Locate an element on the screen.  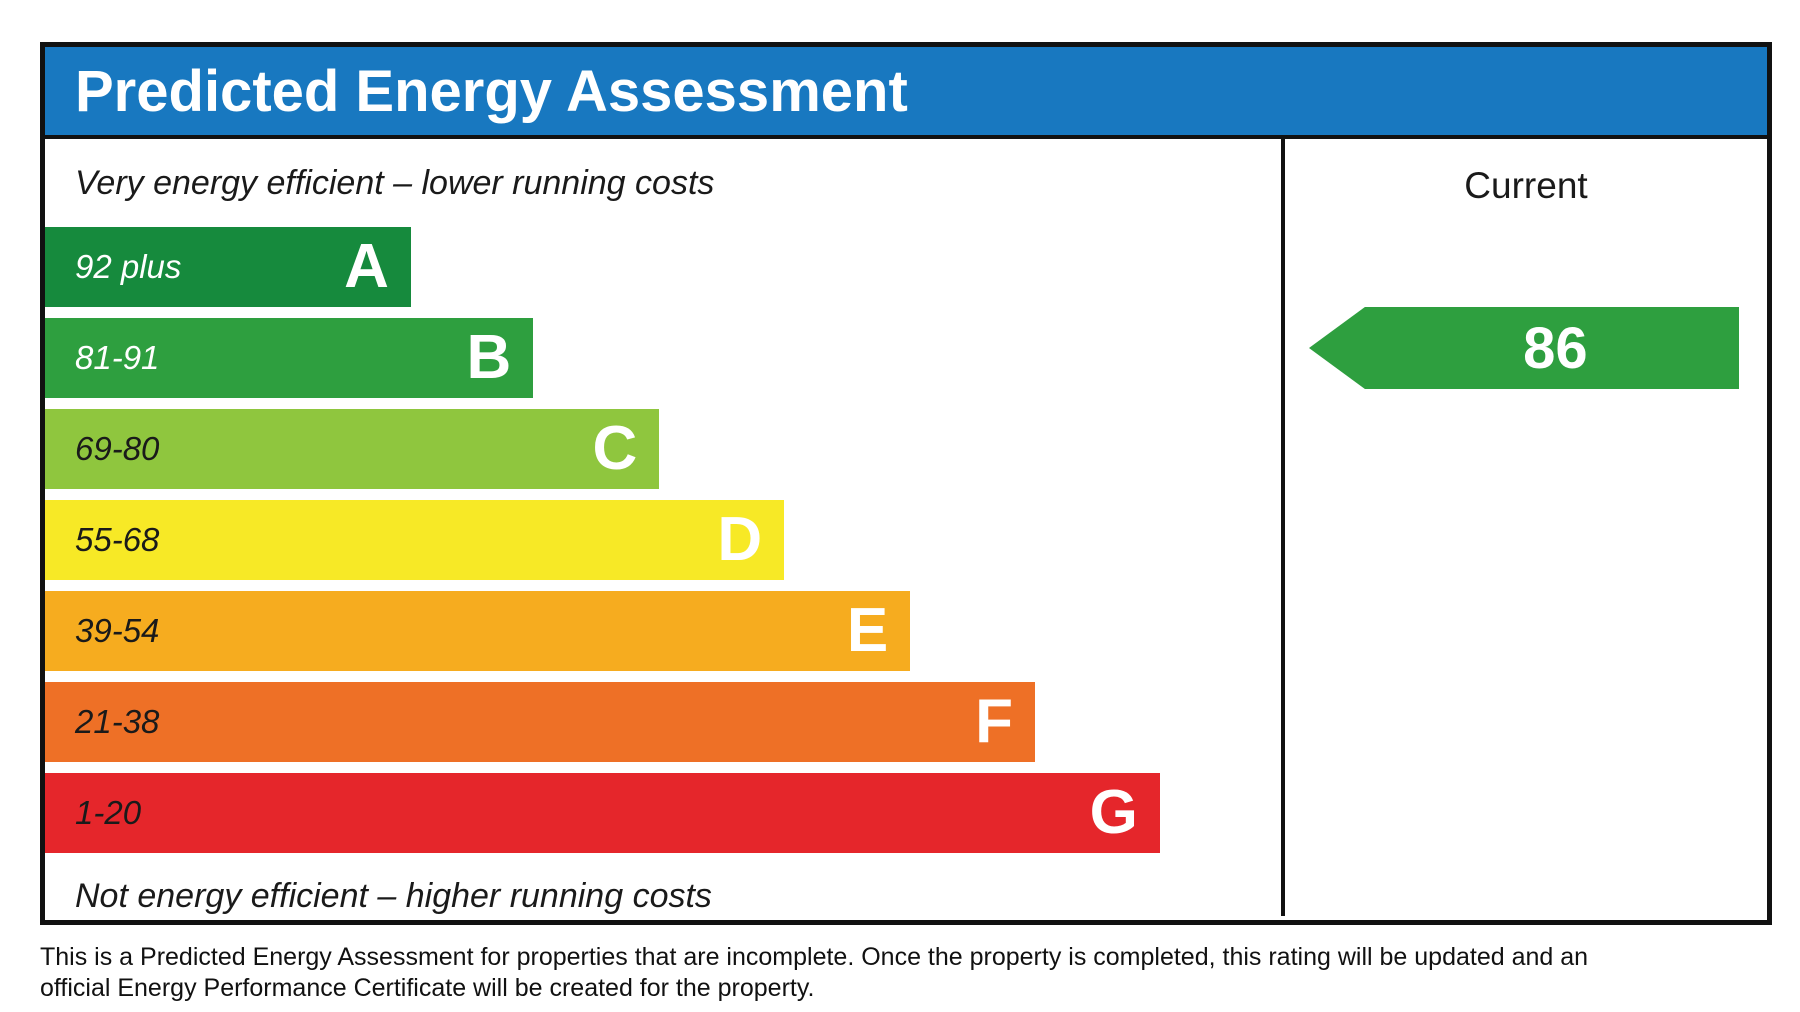
band-range-label: 81-91 is located at coordinates (117, 357).